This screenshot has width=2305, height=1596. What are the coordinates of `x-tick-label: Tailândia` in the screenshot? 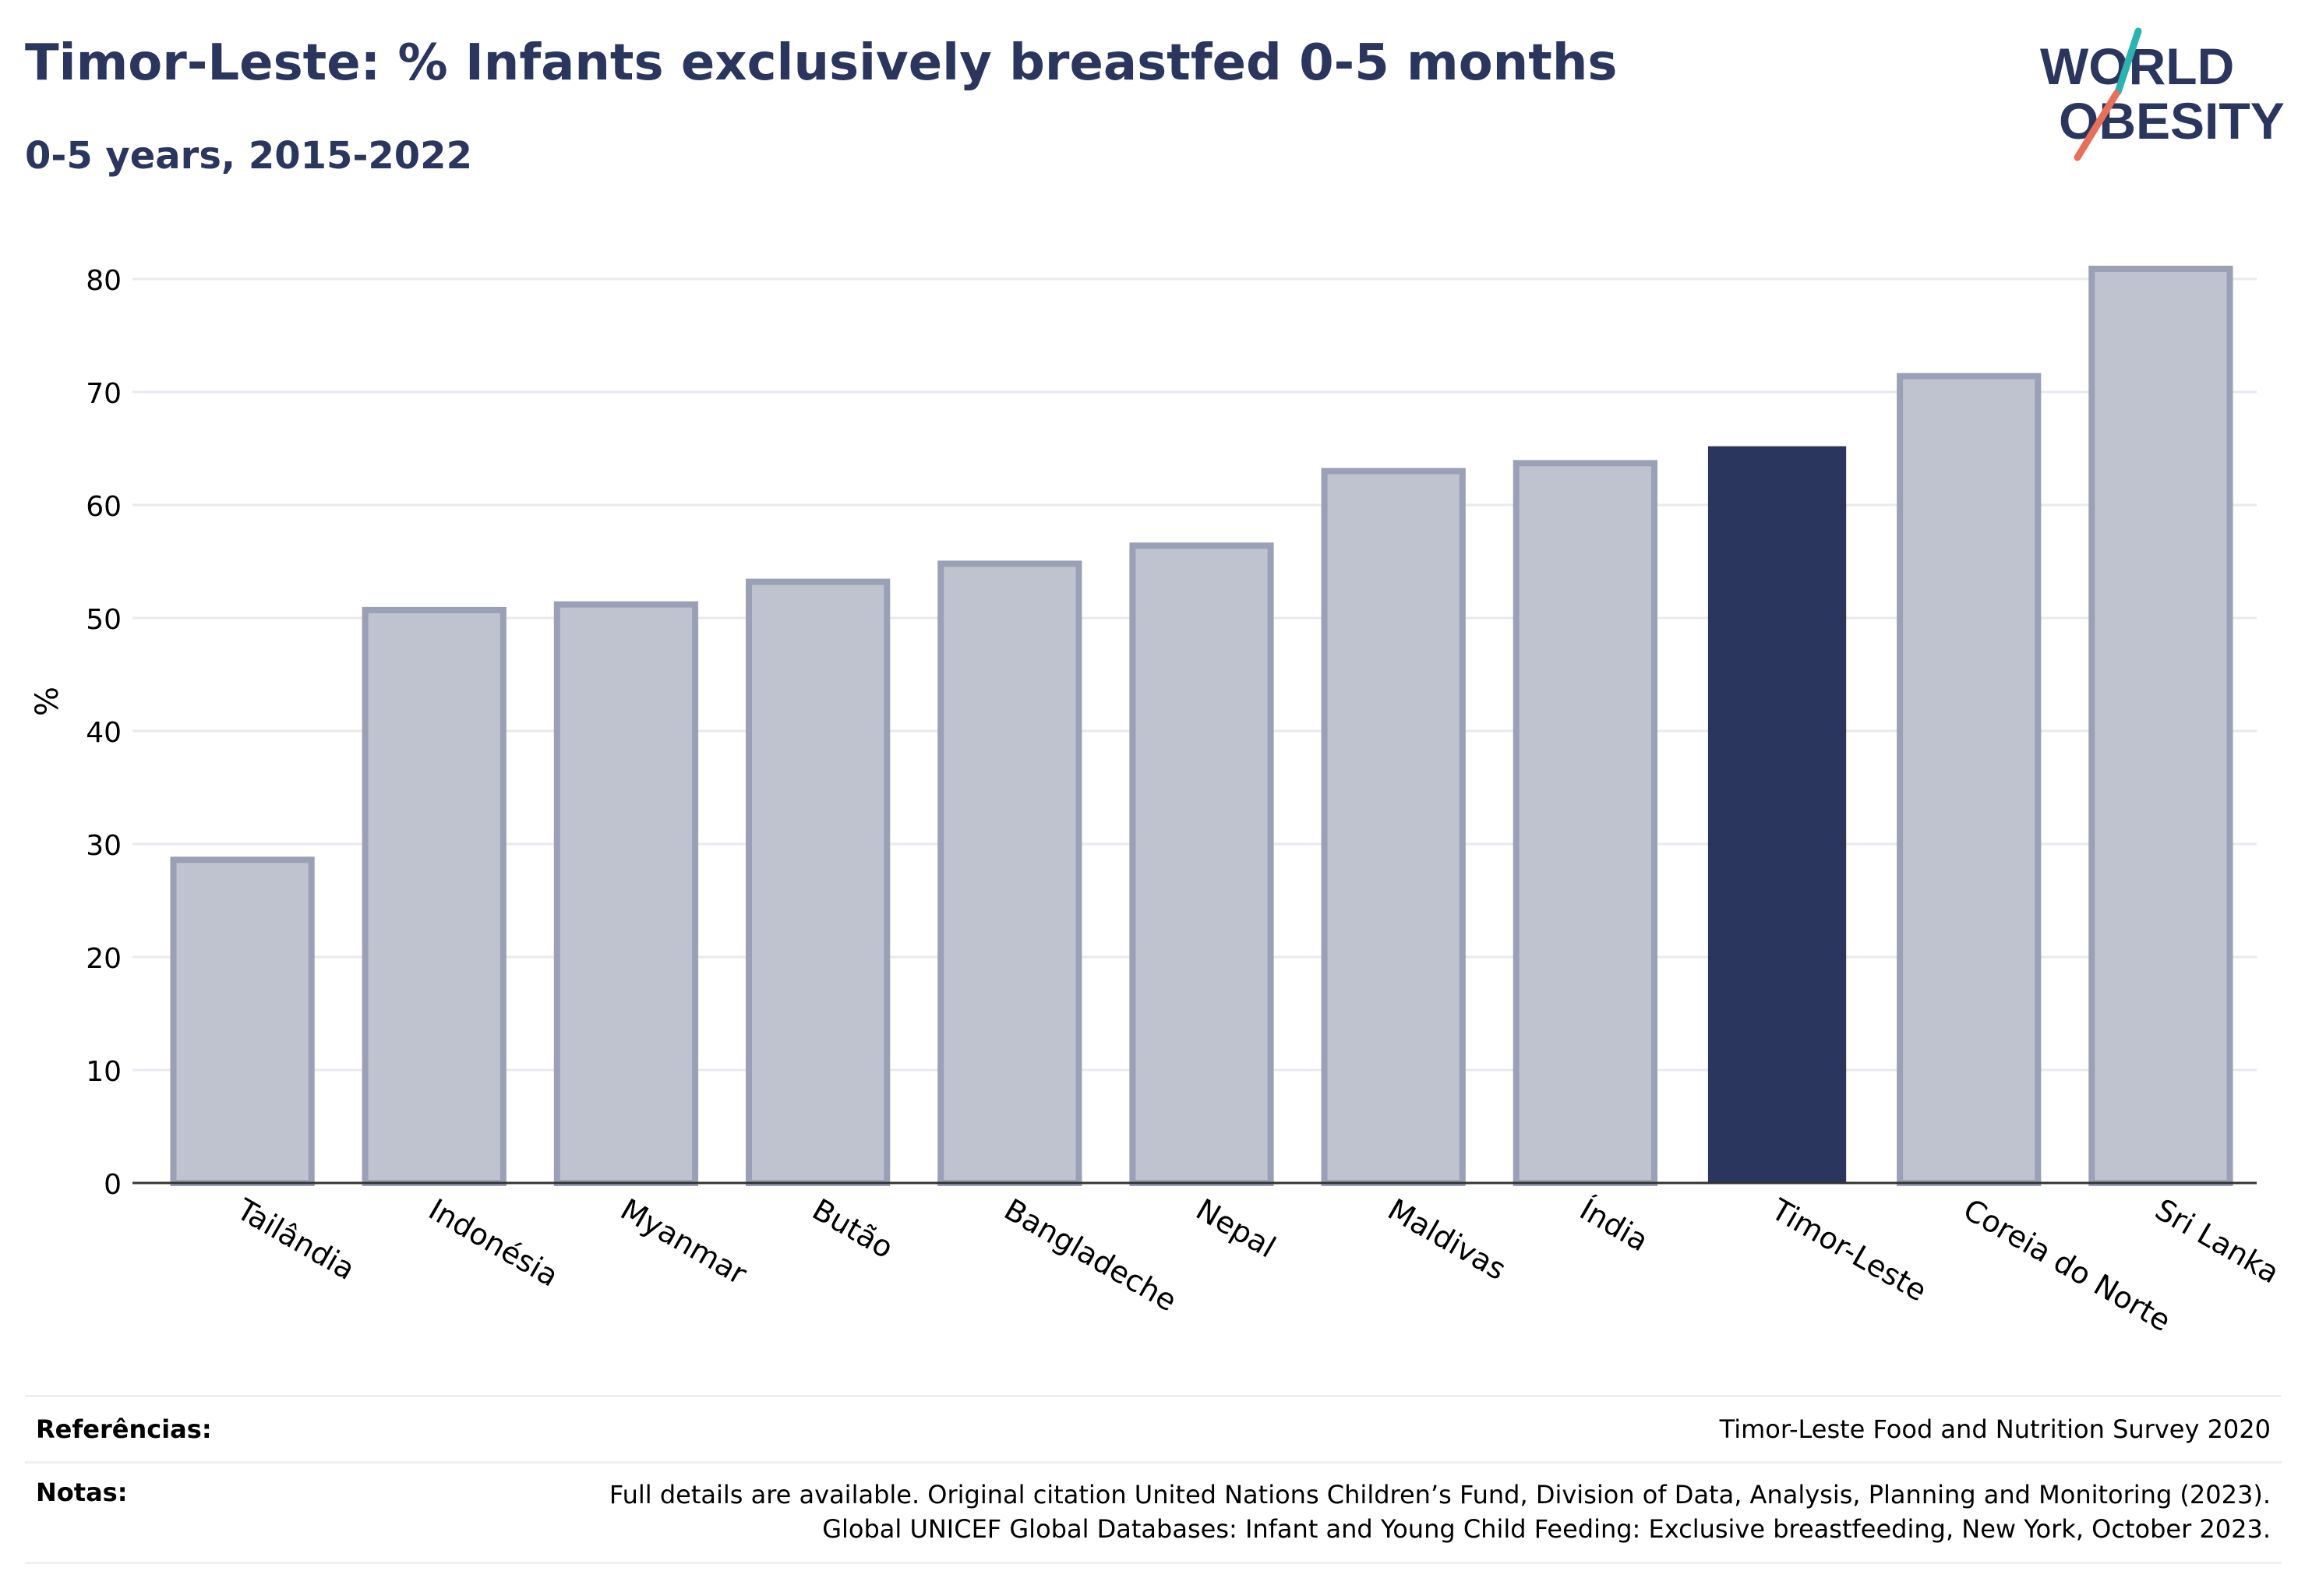 It's located at (296, 1239).